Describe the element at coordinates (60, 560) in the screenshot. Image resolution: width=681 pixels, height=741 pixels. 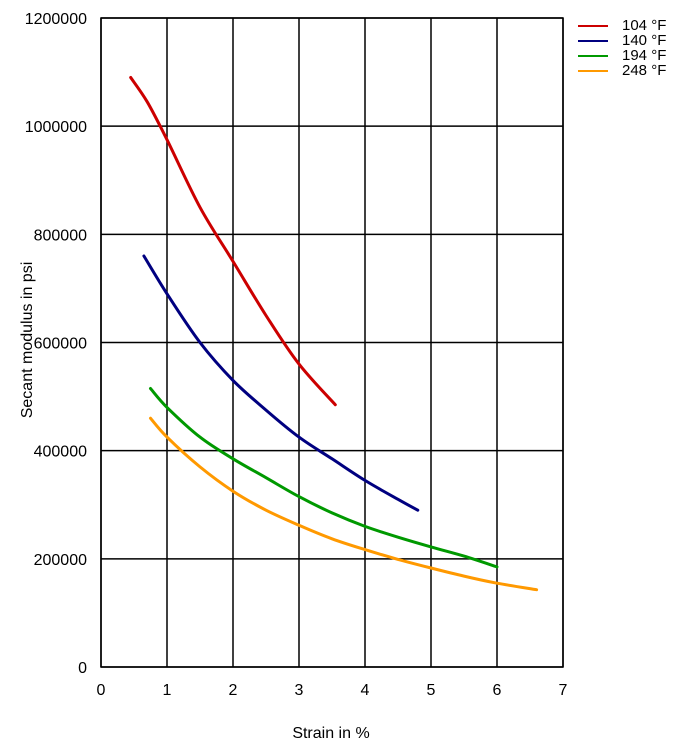
I see `y-tick-label-1: 200000` at that location.